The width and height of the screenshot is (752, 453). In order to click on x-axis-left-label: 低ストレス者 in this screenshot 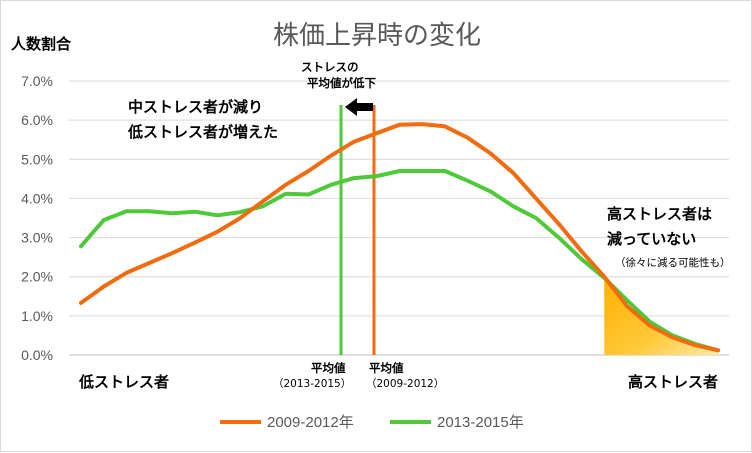, I will do `click(123, 382)`.